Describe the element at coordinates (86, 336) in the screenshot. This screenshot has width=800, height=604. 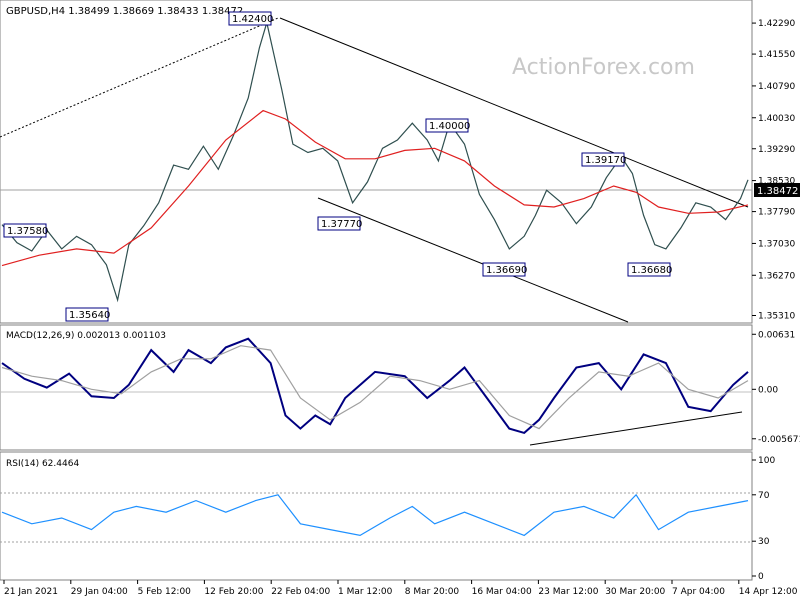
I see `macd-title: MACD(12,26,9) 0.002013 0.001103` at that location.